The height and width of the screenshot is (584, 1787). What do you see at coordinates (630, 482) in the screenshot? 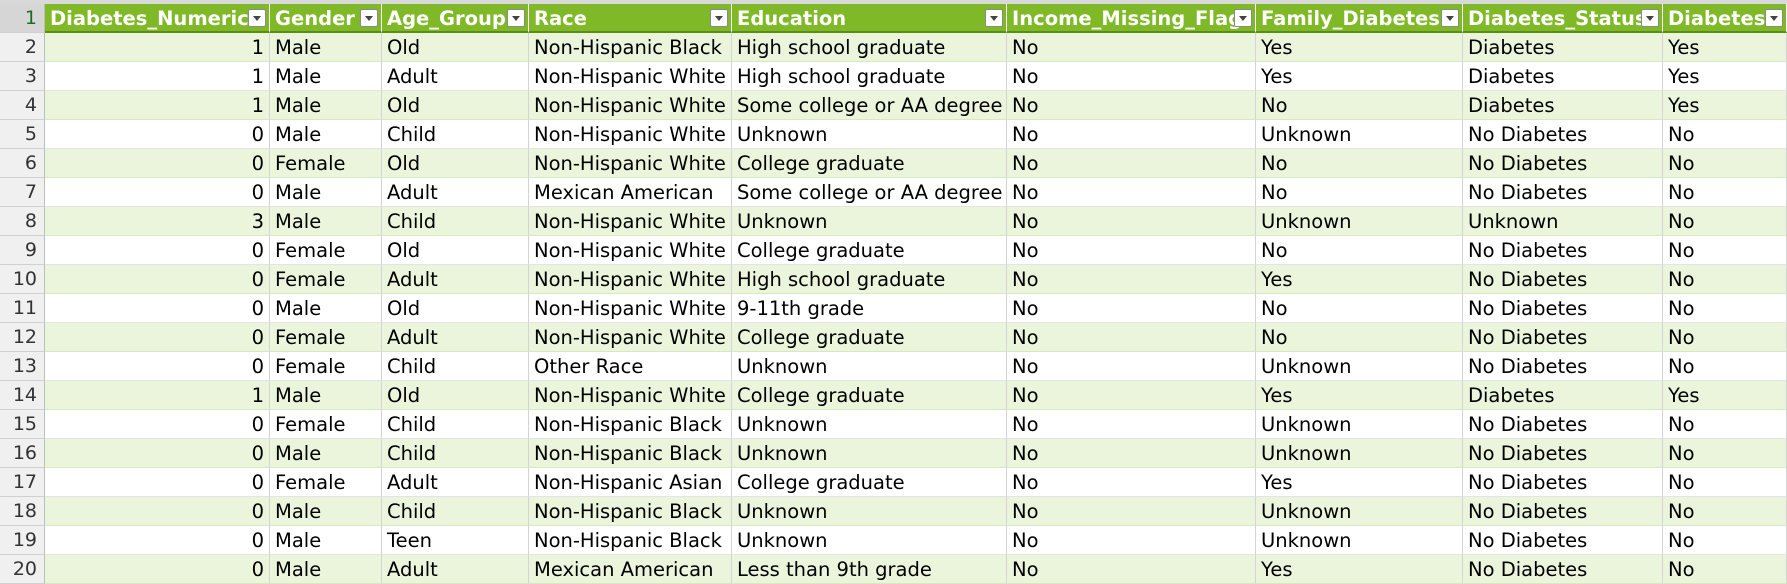
I see `cell-race: Non-Hispanic Asian` at bounding box center [630, 482].